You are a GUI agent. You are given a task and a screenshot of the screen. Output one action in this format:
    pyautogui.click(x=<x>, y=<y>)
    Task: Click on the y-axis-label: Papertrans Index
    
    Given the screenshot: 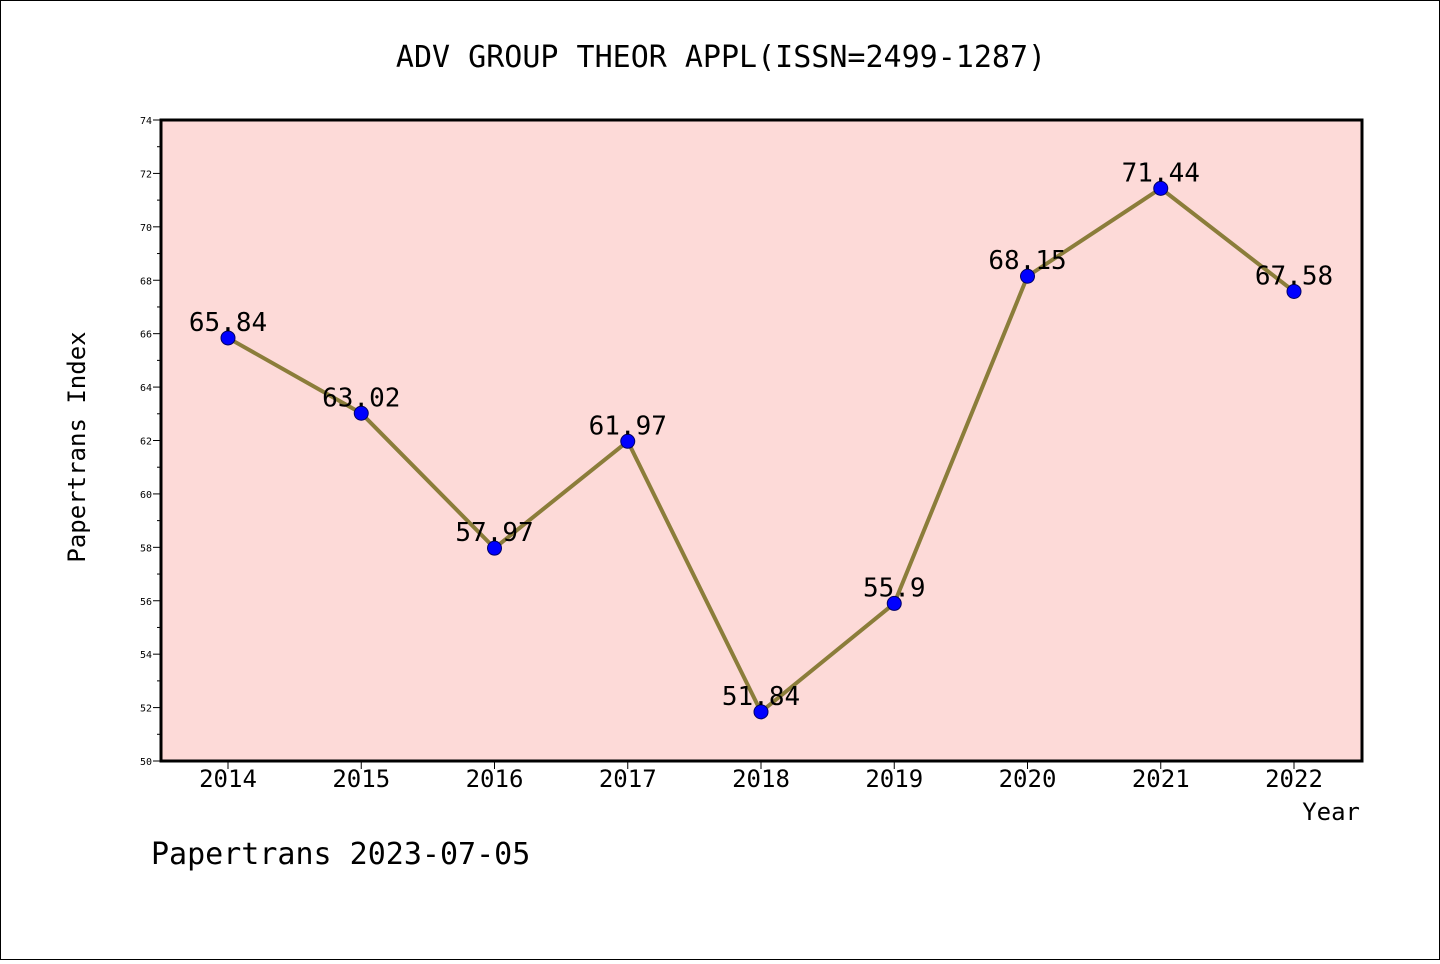 What is the action you would take?
    pyautogui.click(x=77, y=446)
    